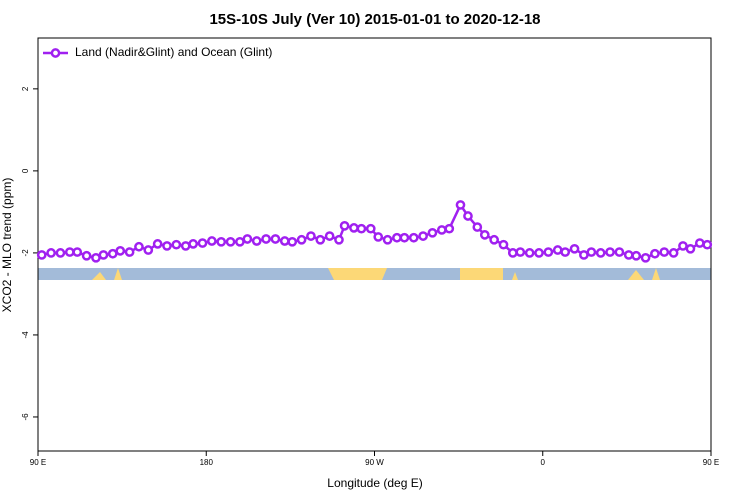 The height and width of the screenshot is (500, 750). Describe the element at coordinates (374, 274) in the screenshot. I see `surface-strip` at that location.